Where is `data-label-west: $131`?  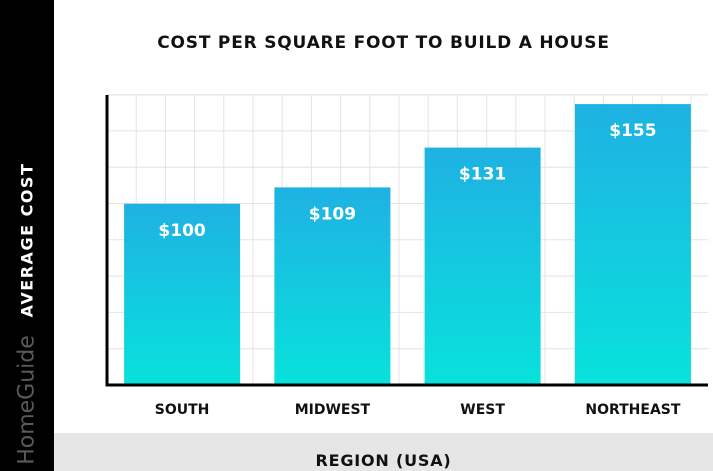
data-label-west: $131 is located at coordinates (482, 175).